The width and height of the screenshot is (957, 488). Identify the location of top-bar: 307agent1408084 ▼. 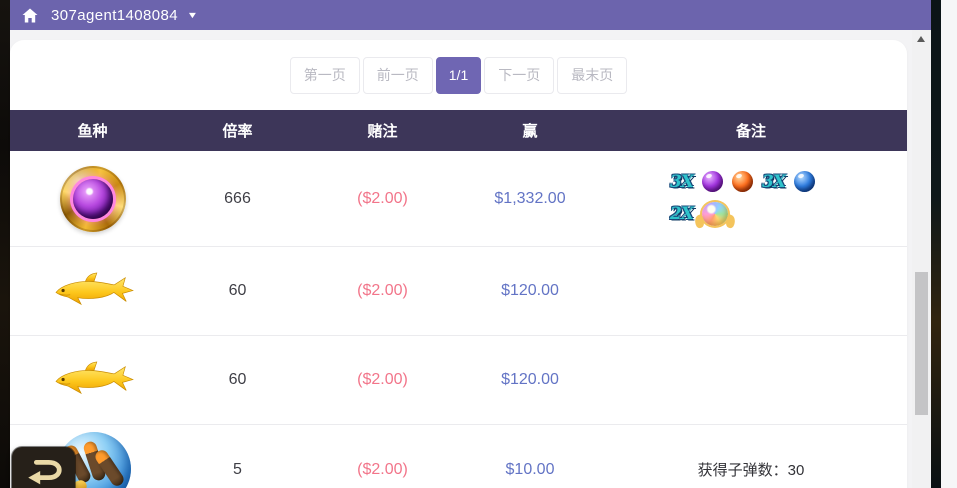
(470, 15).